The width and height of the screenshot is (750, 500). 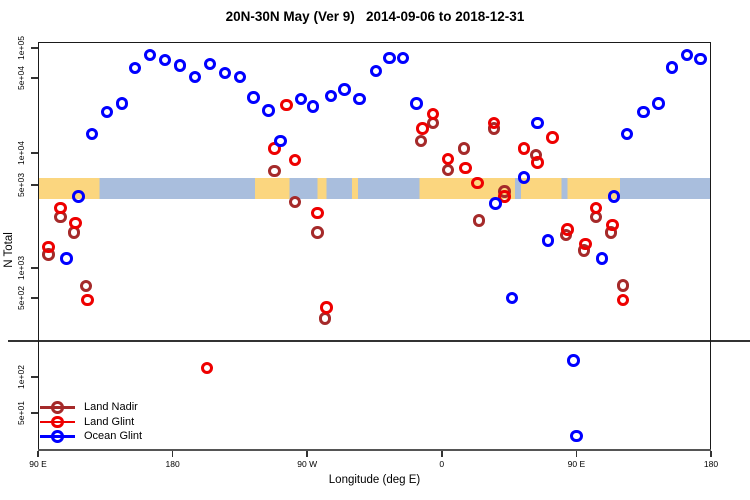 I want to click on legend-item-label: Land Glint, so click(x=109, y=421).